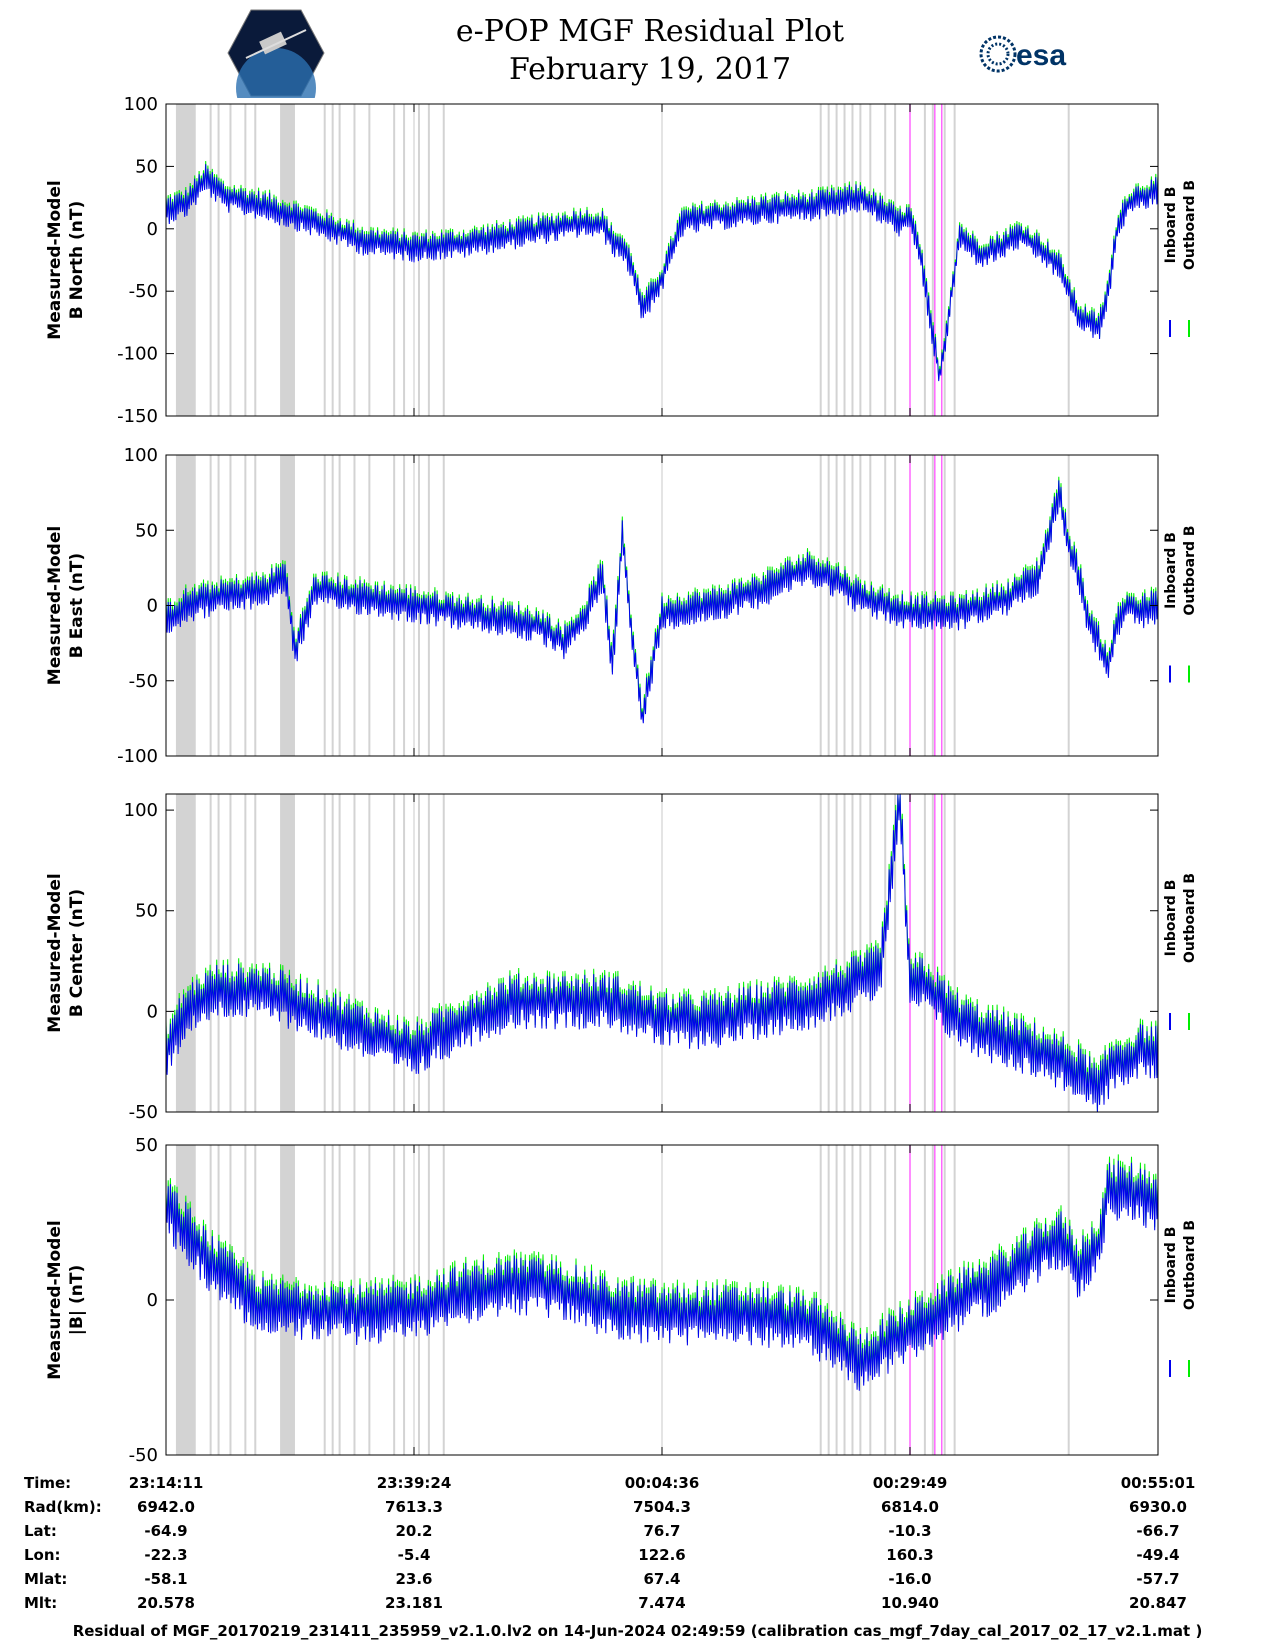 The width and height of the screenshot is (1275, 1650). I want to click on ephemeris-cell: 10.940, so click(910, 1603).